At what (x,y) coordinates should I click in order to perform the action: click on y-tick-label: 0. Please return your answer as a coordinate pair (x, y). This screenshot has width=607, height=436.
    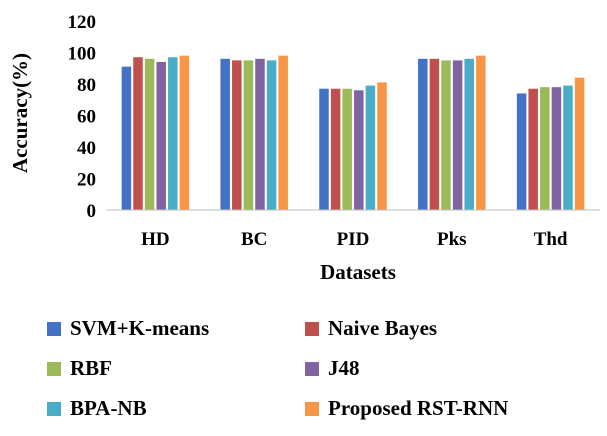
    Looking at the image, I should click on (92, 211).